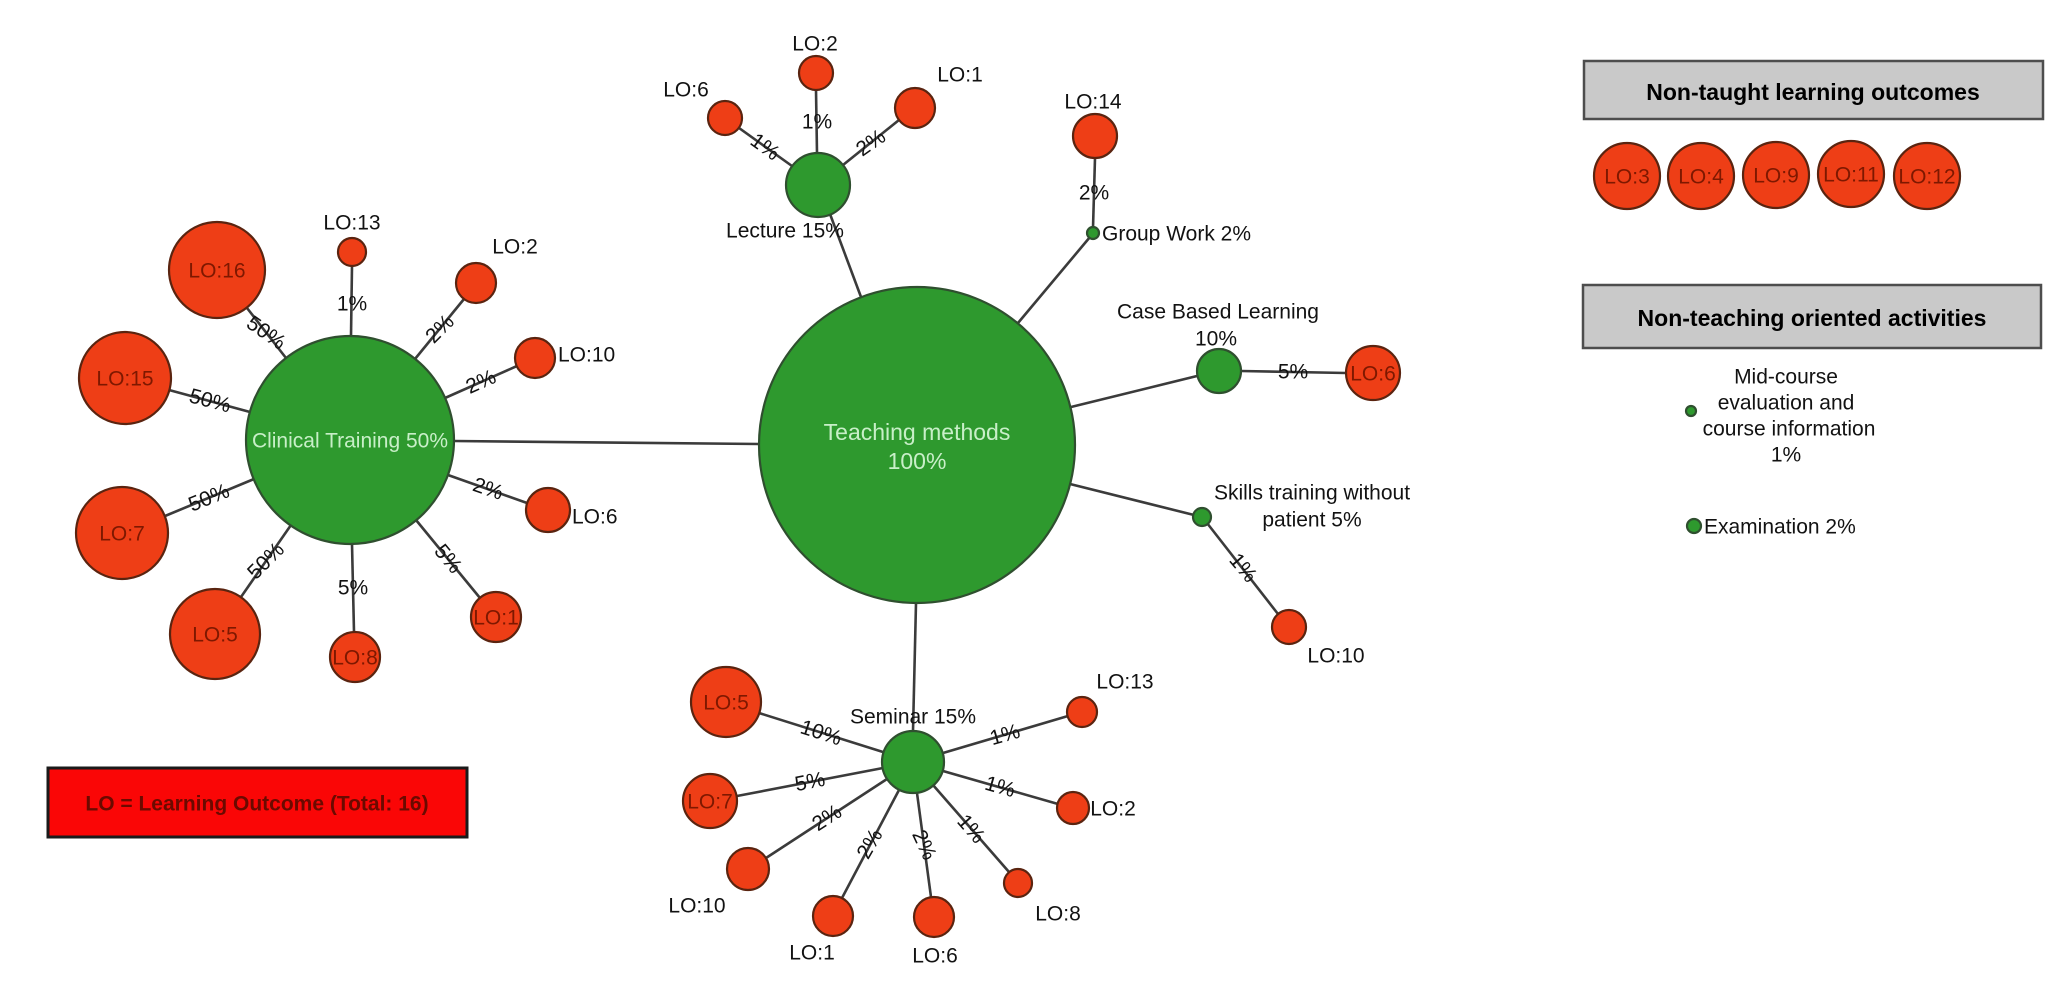  Describe the element at coordinates (1219, 371) in the screenshot. I see `node-case-based-learning` at that location.